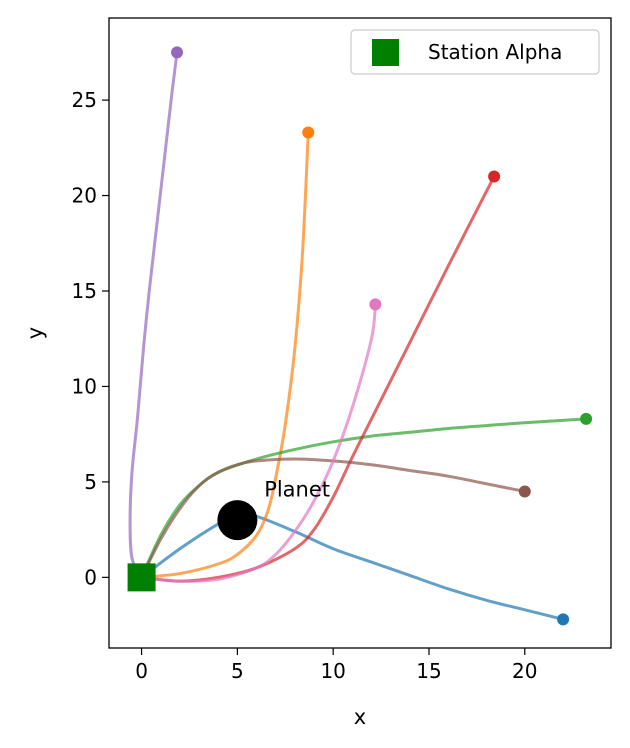  What do you see at coordinates (385, 52) in the screenshot?
I see `legend-marker-square` at bounding box center [385, 52].